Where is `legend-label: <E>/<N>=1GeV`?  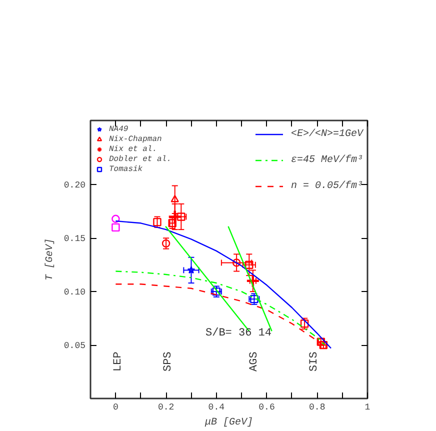
legend-label: <E>/<N>=1GeV is located at coordinates (326, 134).